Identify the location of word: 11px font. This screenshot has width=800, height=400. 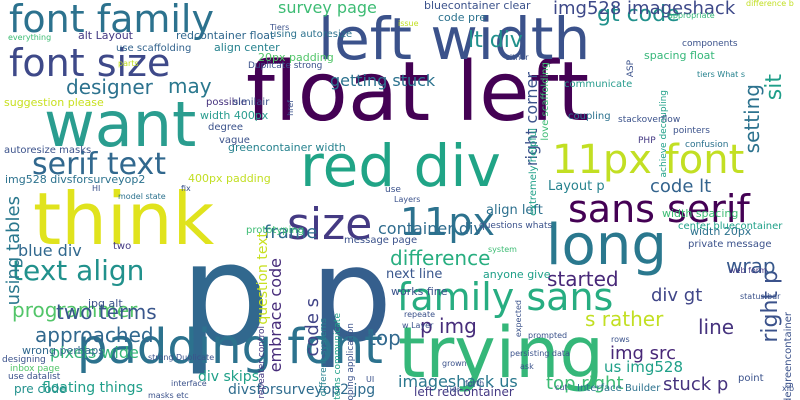
(648, 160).